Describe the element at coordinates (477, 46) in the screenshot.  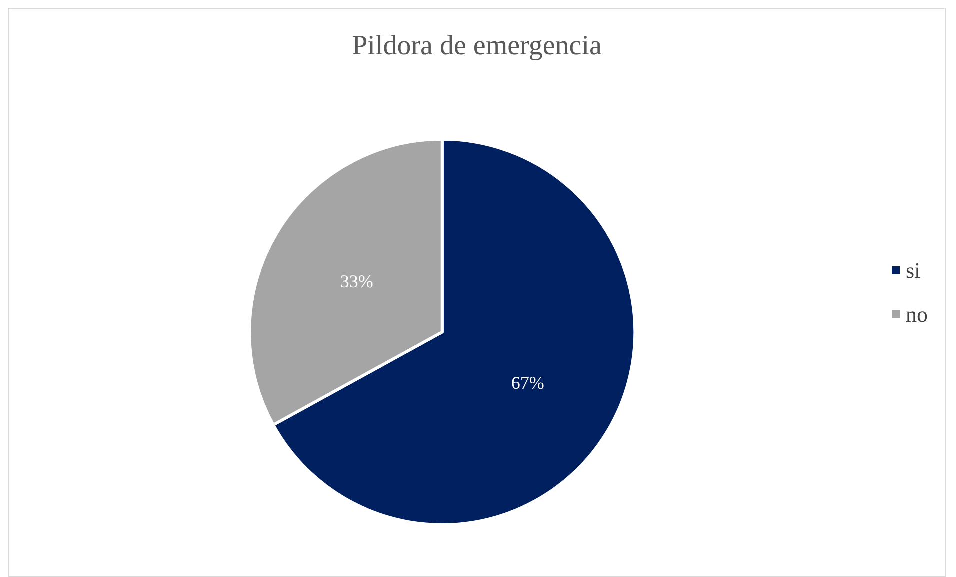
I see `chart-title: Pildora de emergencia` at that location.